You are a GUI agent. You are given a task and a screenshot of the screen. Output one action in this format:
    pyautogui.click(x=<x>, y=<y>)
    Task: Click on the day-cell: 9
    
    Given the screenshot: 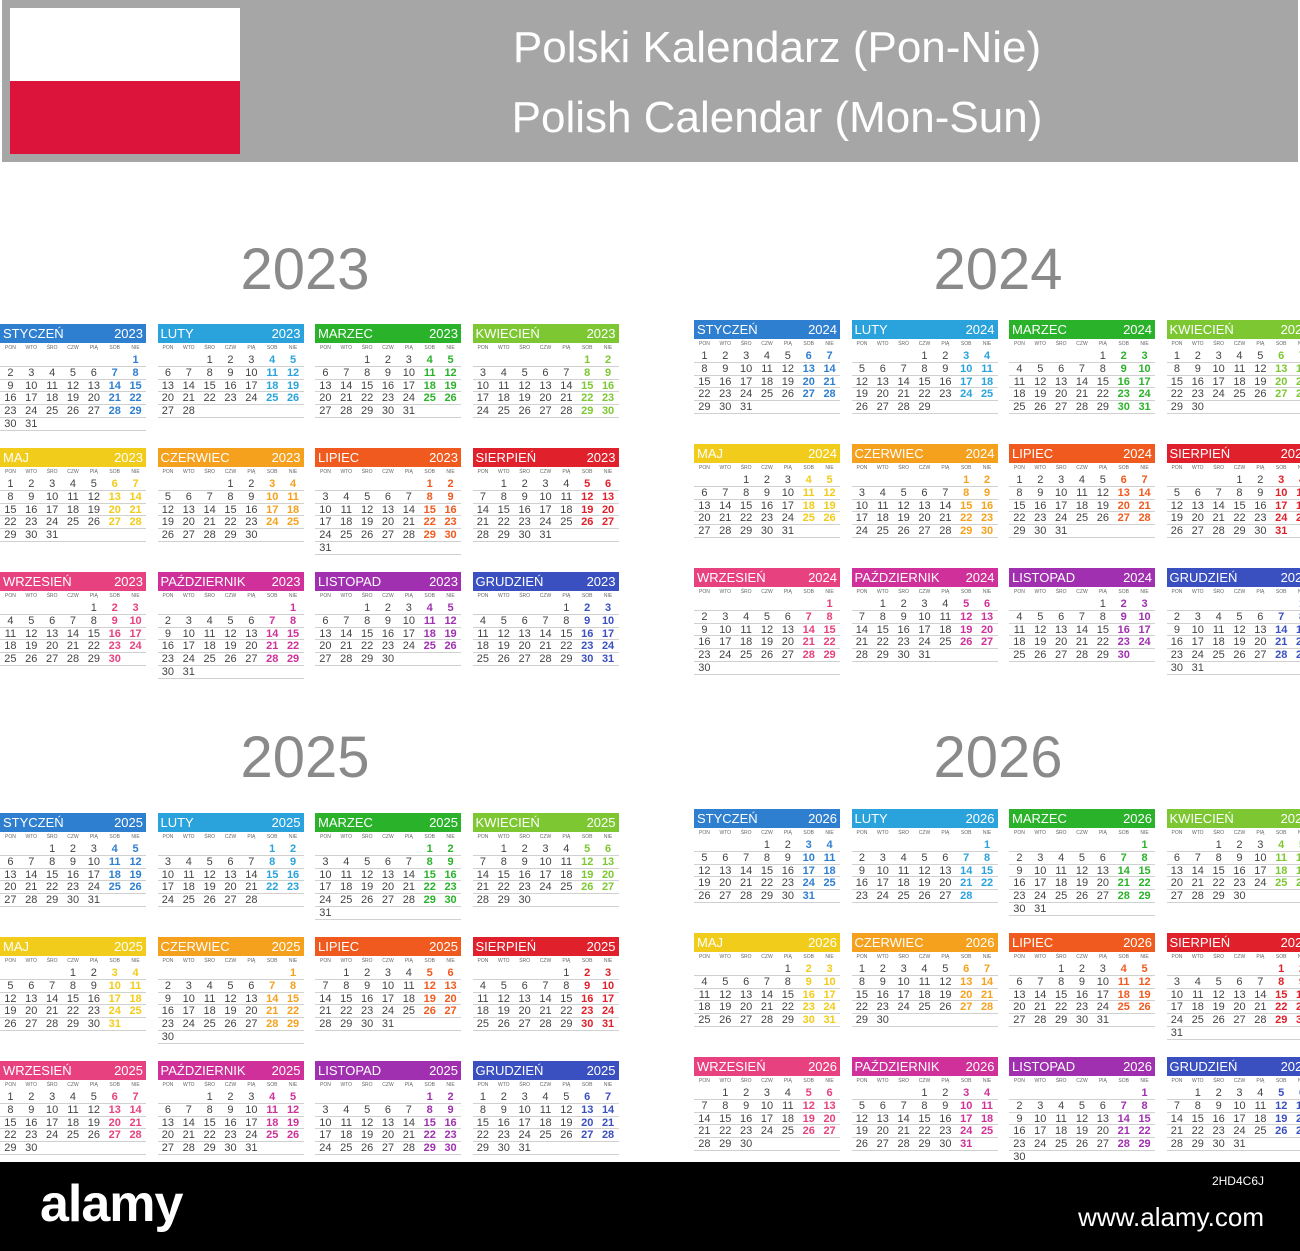 What is the action you would take?
    pyautogui.click(x=525, y=862)
    